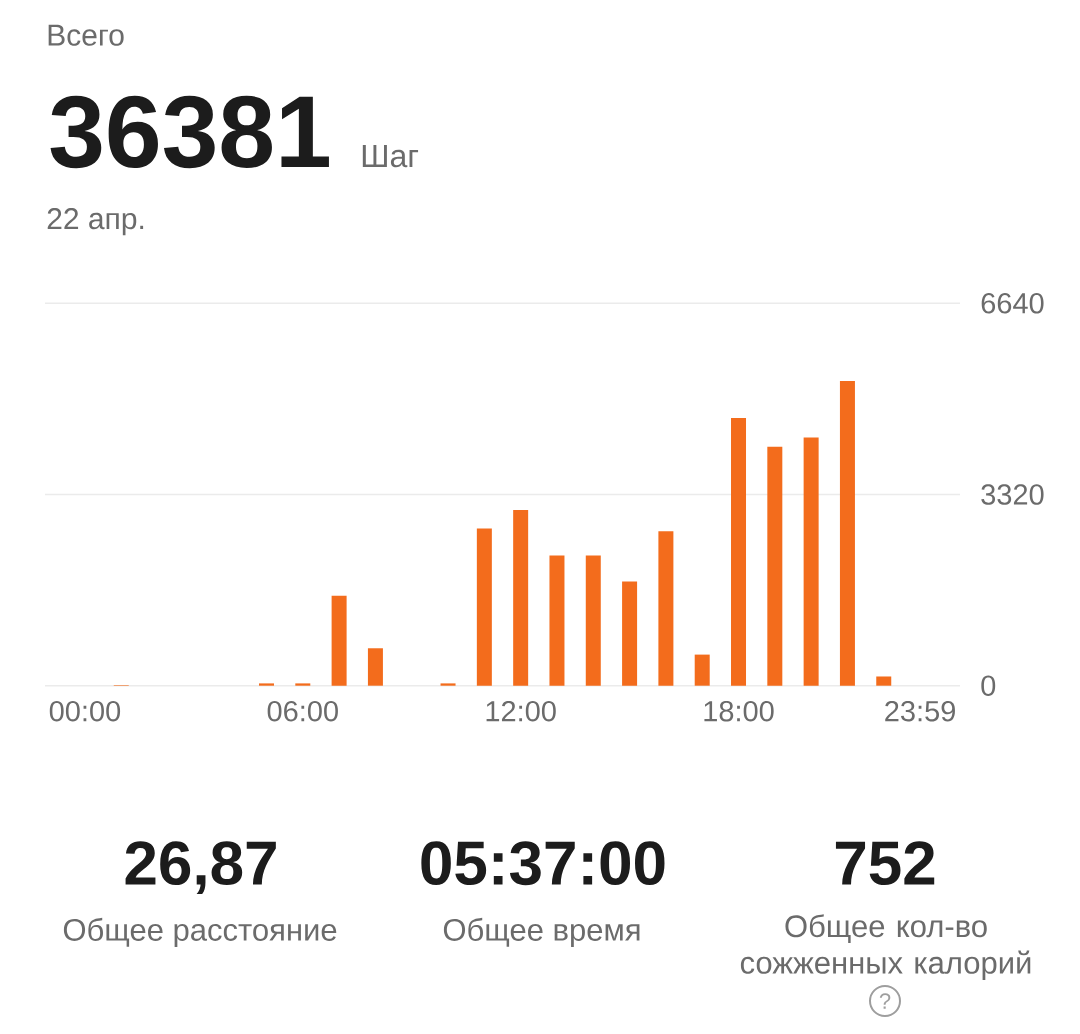 The width and height of the screenshot is (1080, 1034). I want to click on chart-title: Всего, so click(86, 35).